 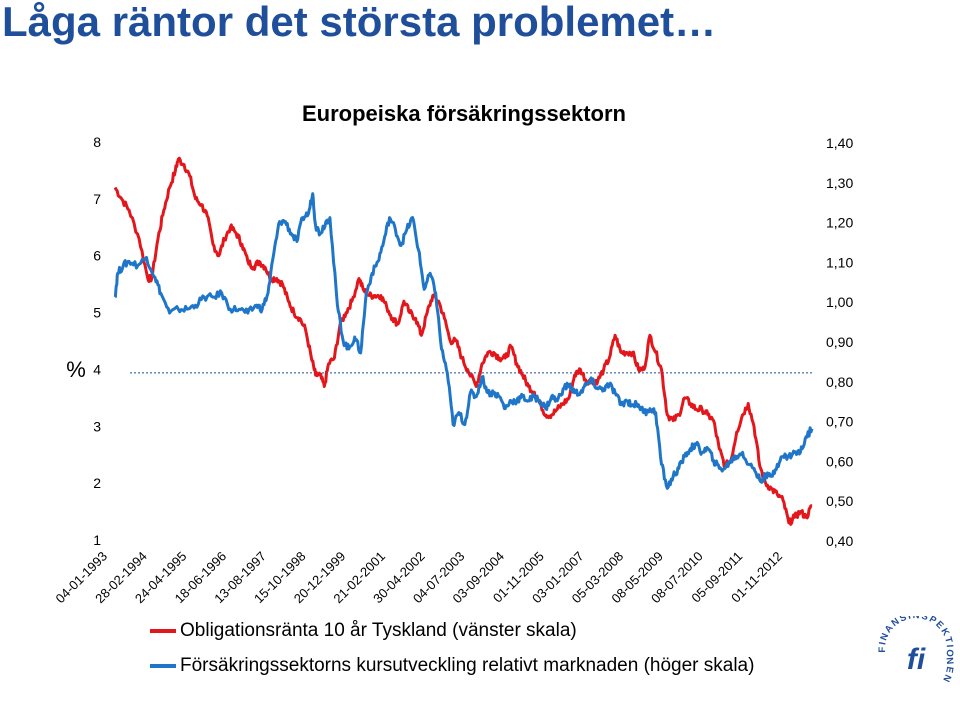 I want to click on legend-swatch-red, so click(x=163, y=631).